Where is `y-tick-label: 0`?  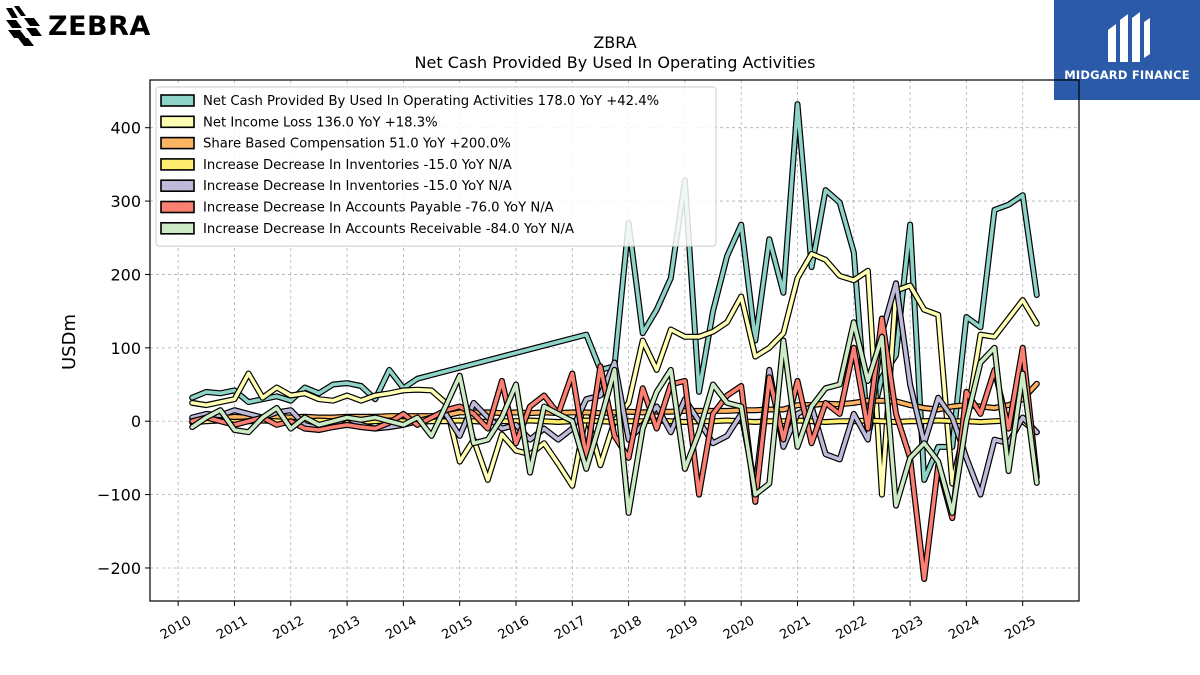 y-tick-label: 0 is located at coordinates (136, 421).